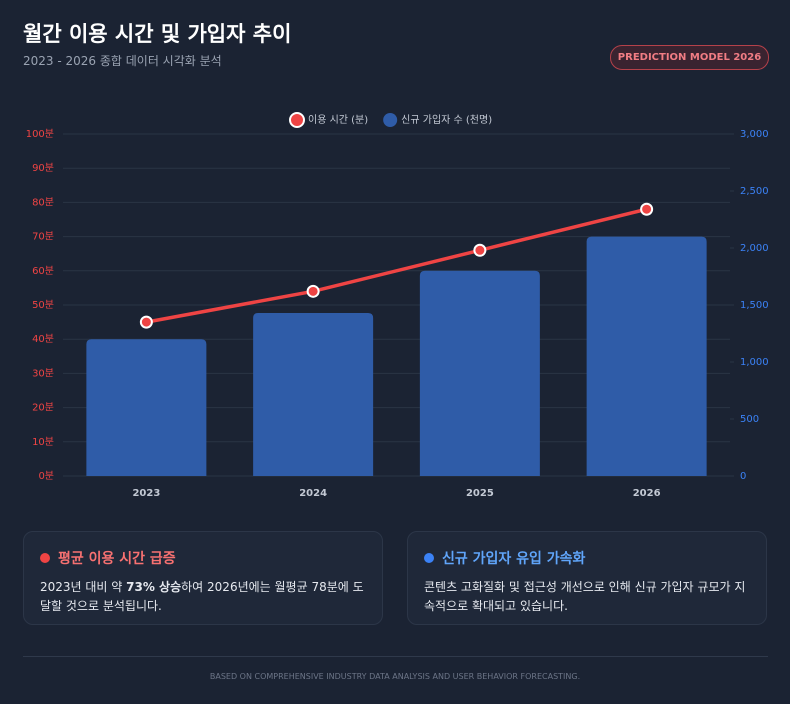 This screenshot has height=704, width=790. What do you see at coordinates (313, 493) in the screenshot?
I see `x-tick-label: 2024` at bounding box center [313, 493].